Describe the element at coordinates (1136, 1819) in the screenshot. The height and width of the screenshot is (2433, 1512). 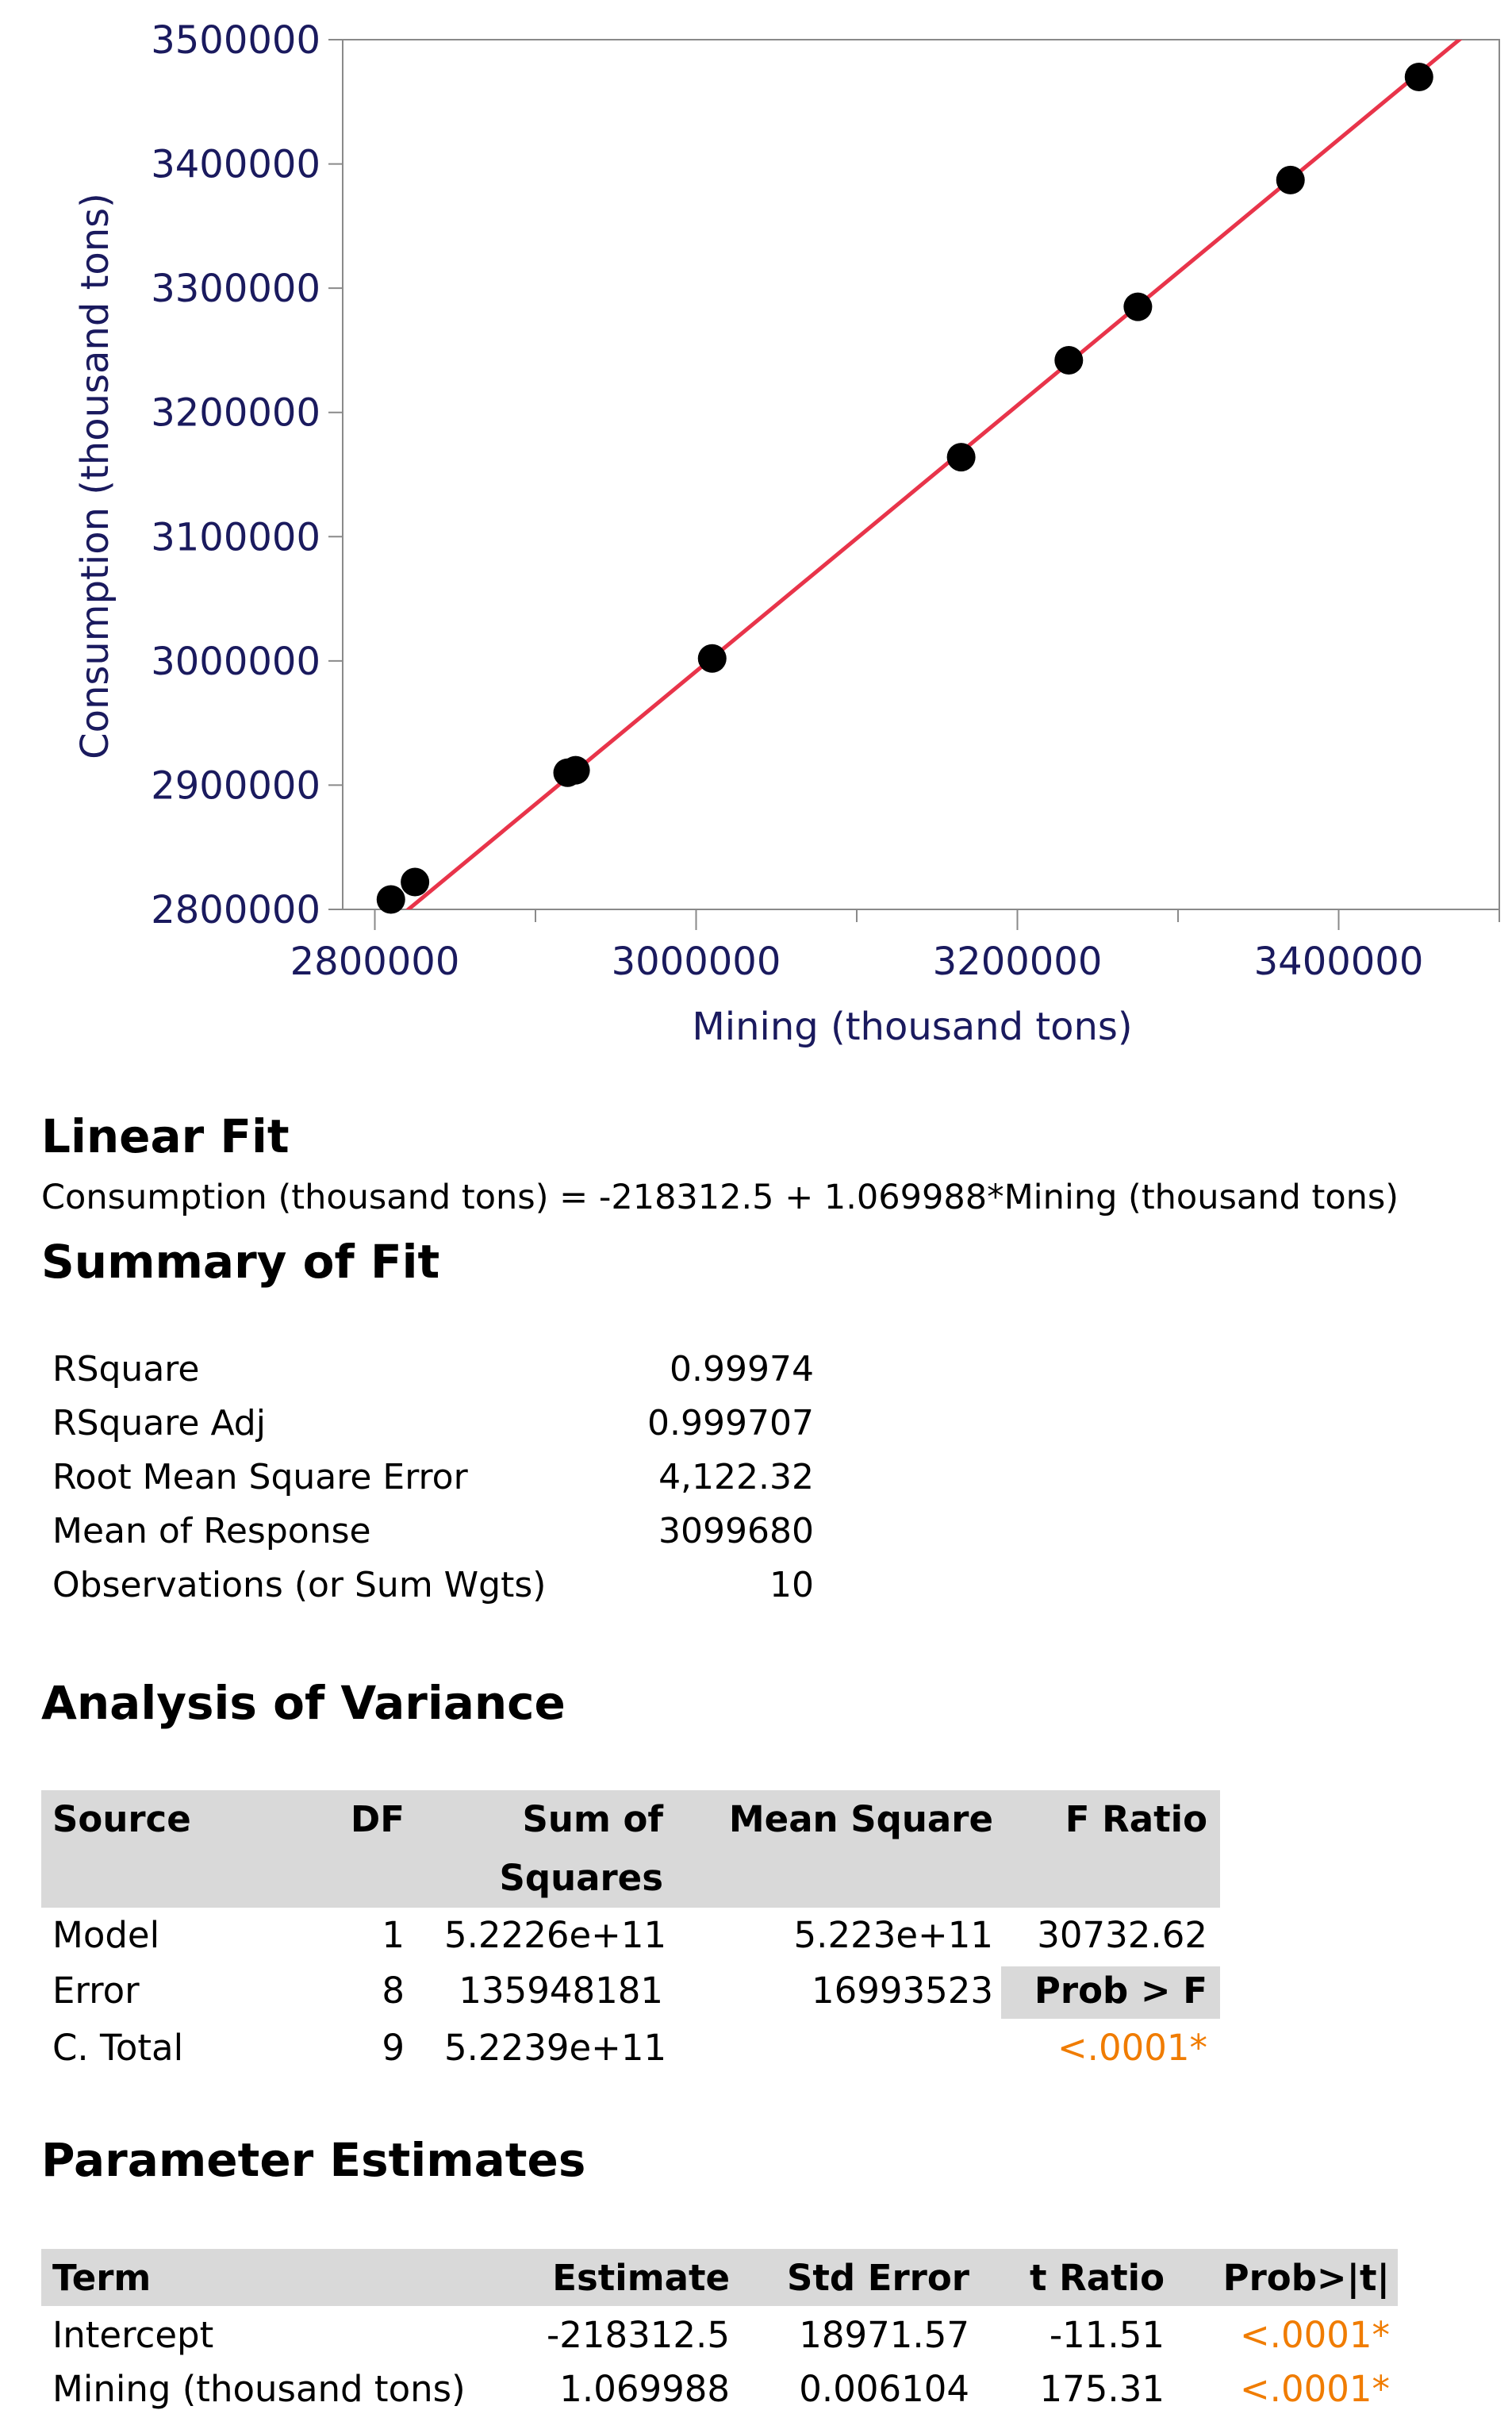
I see `anova-header-f: F Ratio` at that location.